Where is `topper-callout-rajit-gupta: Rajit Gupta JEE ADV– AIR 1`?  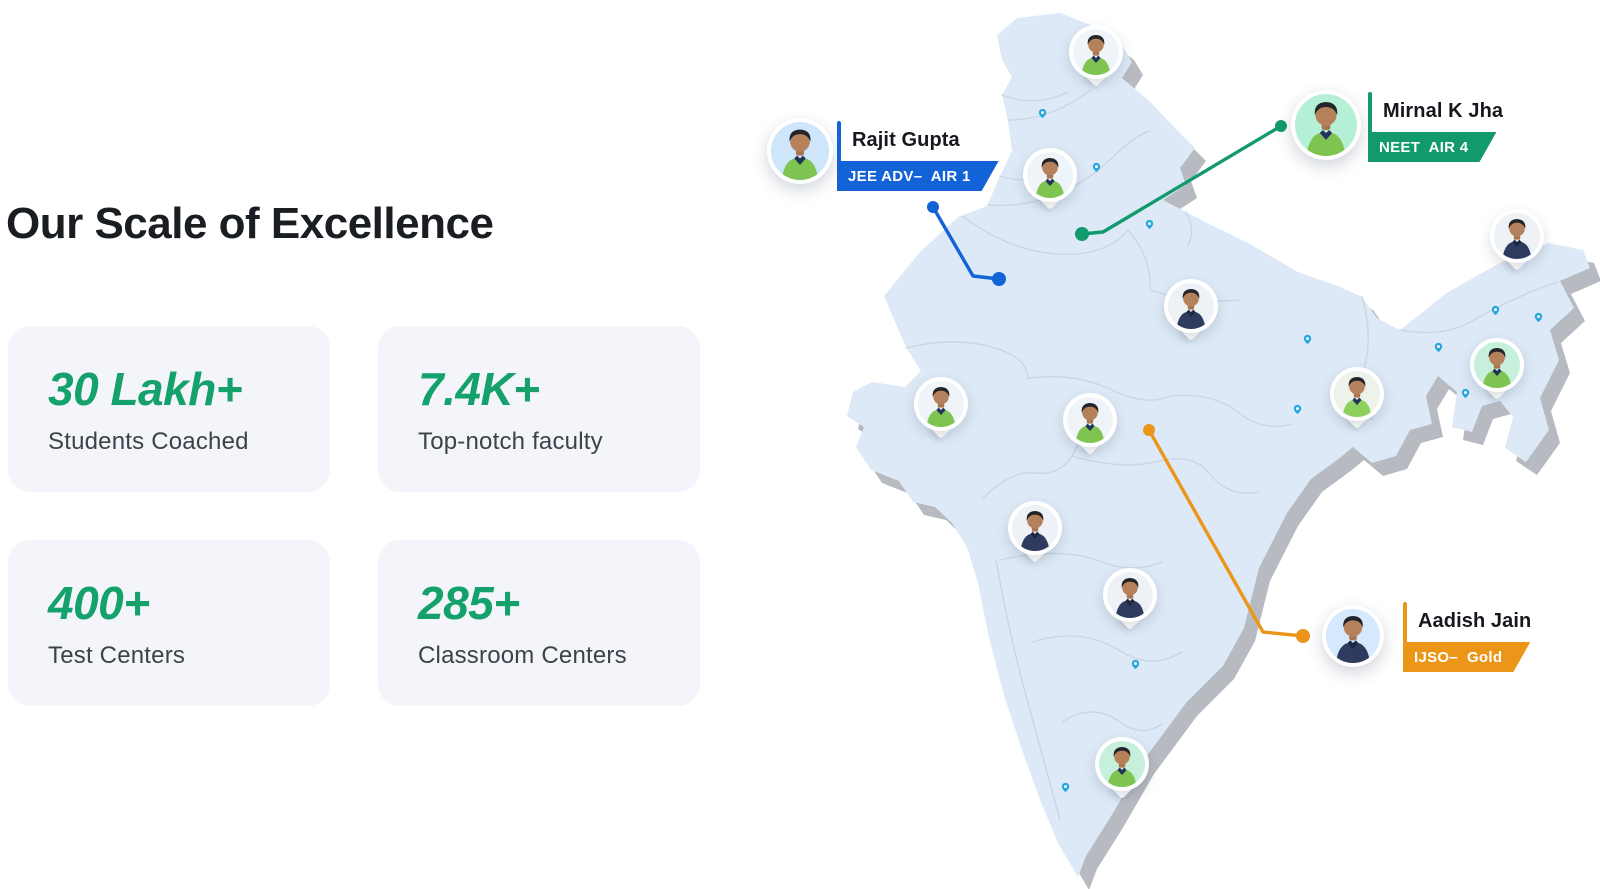 topper-callout-rajit-gupta: Rajit Gupta JEE ADV– AIR 1 is located at coordinates (918, 155).